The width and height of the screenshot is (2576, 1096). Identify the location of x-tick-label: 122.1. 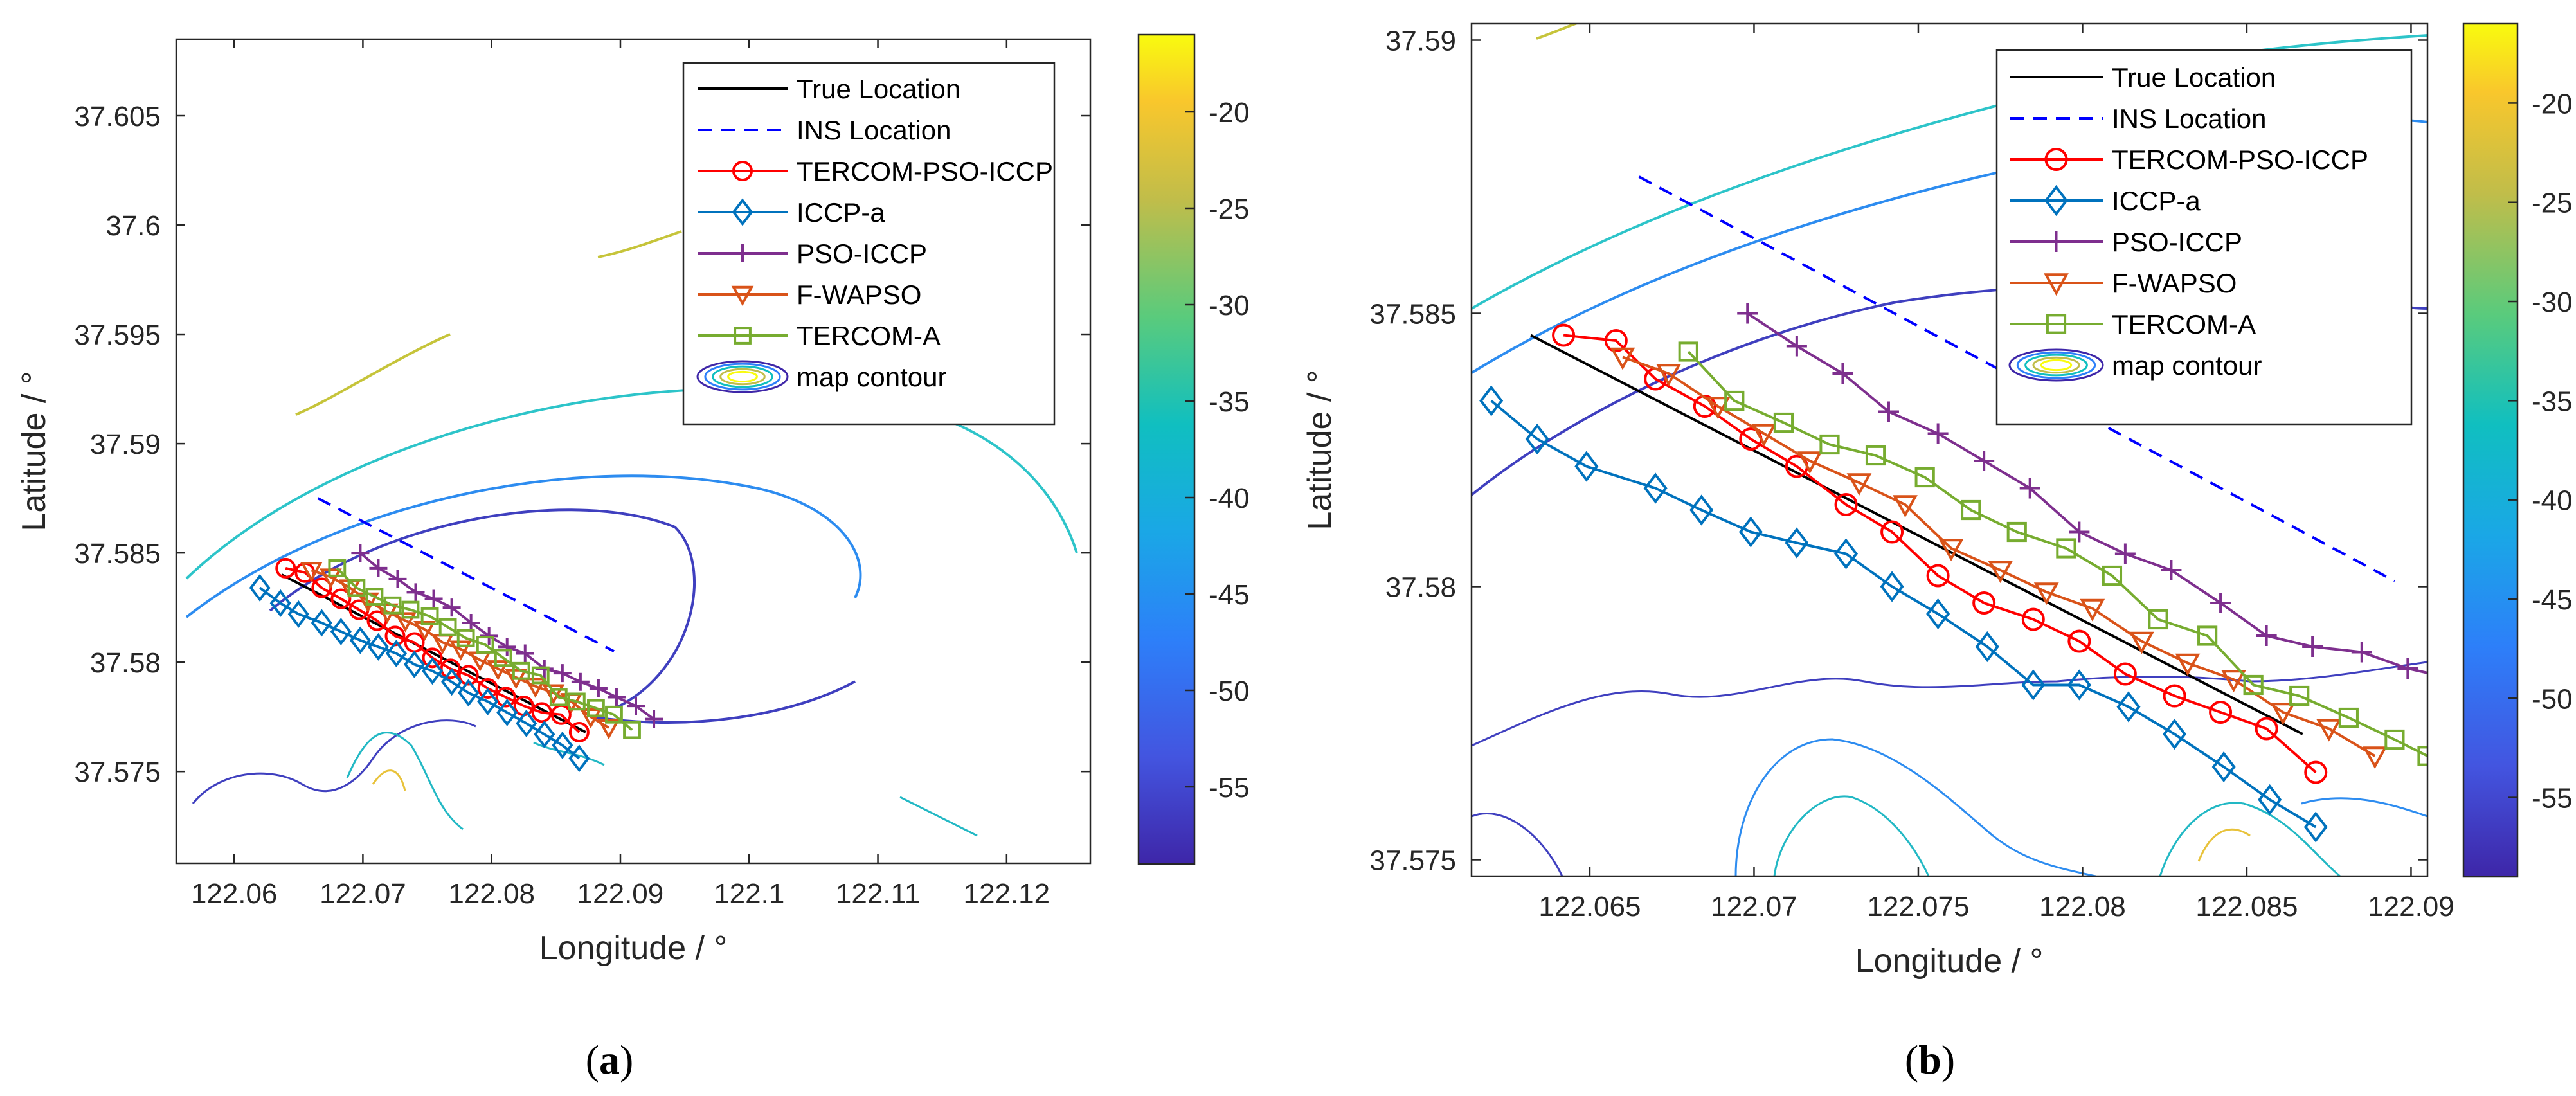
(749, 894).